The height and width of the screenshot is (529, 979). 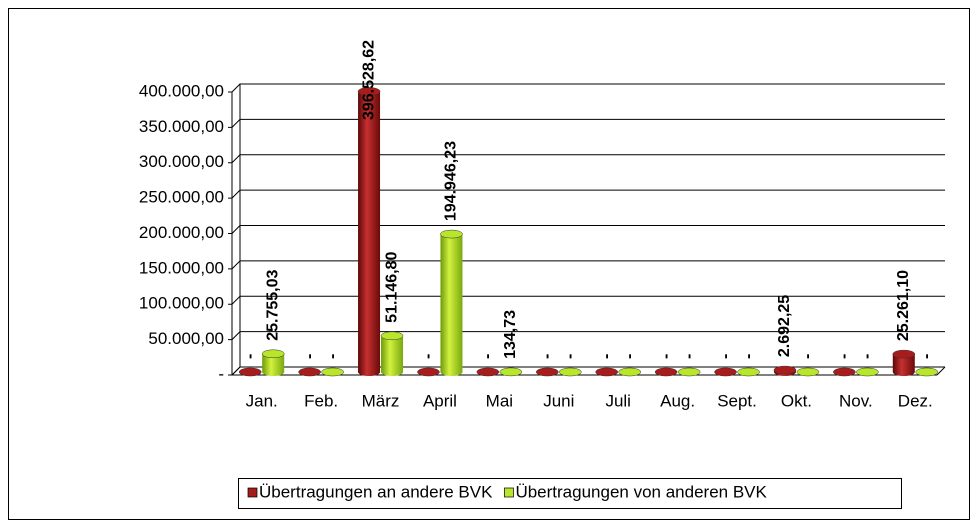 I want to click on x-tick-label: Jan., so click(x=262, y=400).